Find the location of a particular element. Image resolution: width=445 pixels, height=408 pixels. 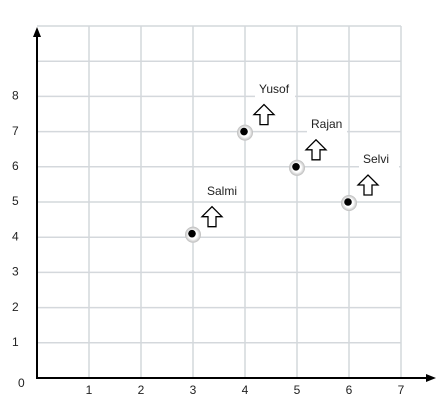

x-tick-label: 7 is located at coordinates (401, 390).